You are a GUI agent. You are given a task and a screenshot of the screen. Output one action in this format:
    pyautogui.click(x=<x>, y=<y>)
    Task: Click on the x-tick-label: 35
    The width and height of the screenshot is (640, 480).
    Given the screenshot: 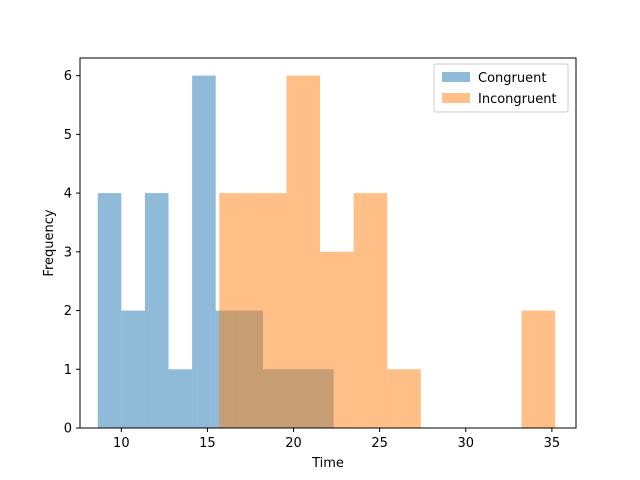 What is the action you would take?
    pyautogui.click(x=552, y=443)
    